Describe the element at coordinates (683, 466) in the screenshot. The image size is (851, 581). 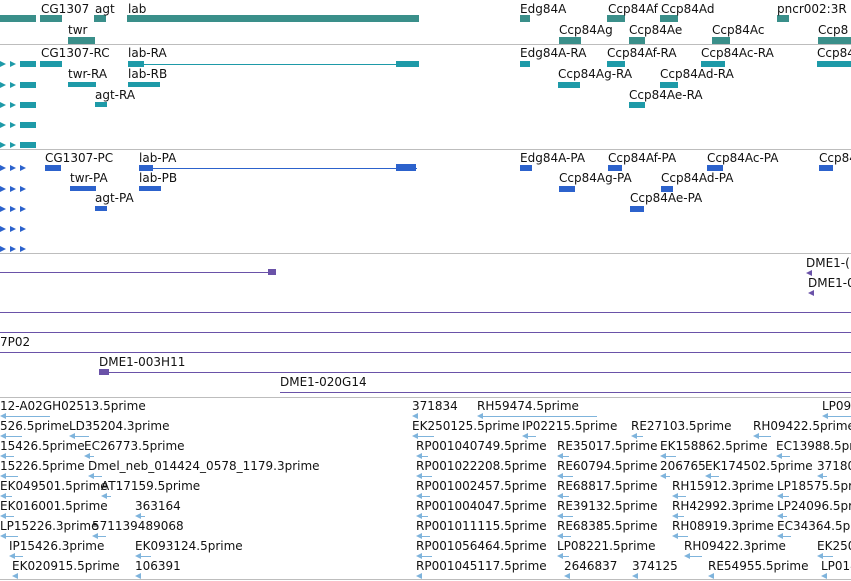
I see `feature-label-206765: 206765` at that location.